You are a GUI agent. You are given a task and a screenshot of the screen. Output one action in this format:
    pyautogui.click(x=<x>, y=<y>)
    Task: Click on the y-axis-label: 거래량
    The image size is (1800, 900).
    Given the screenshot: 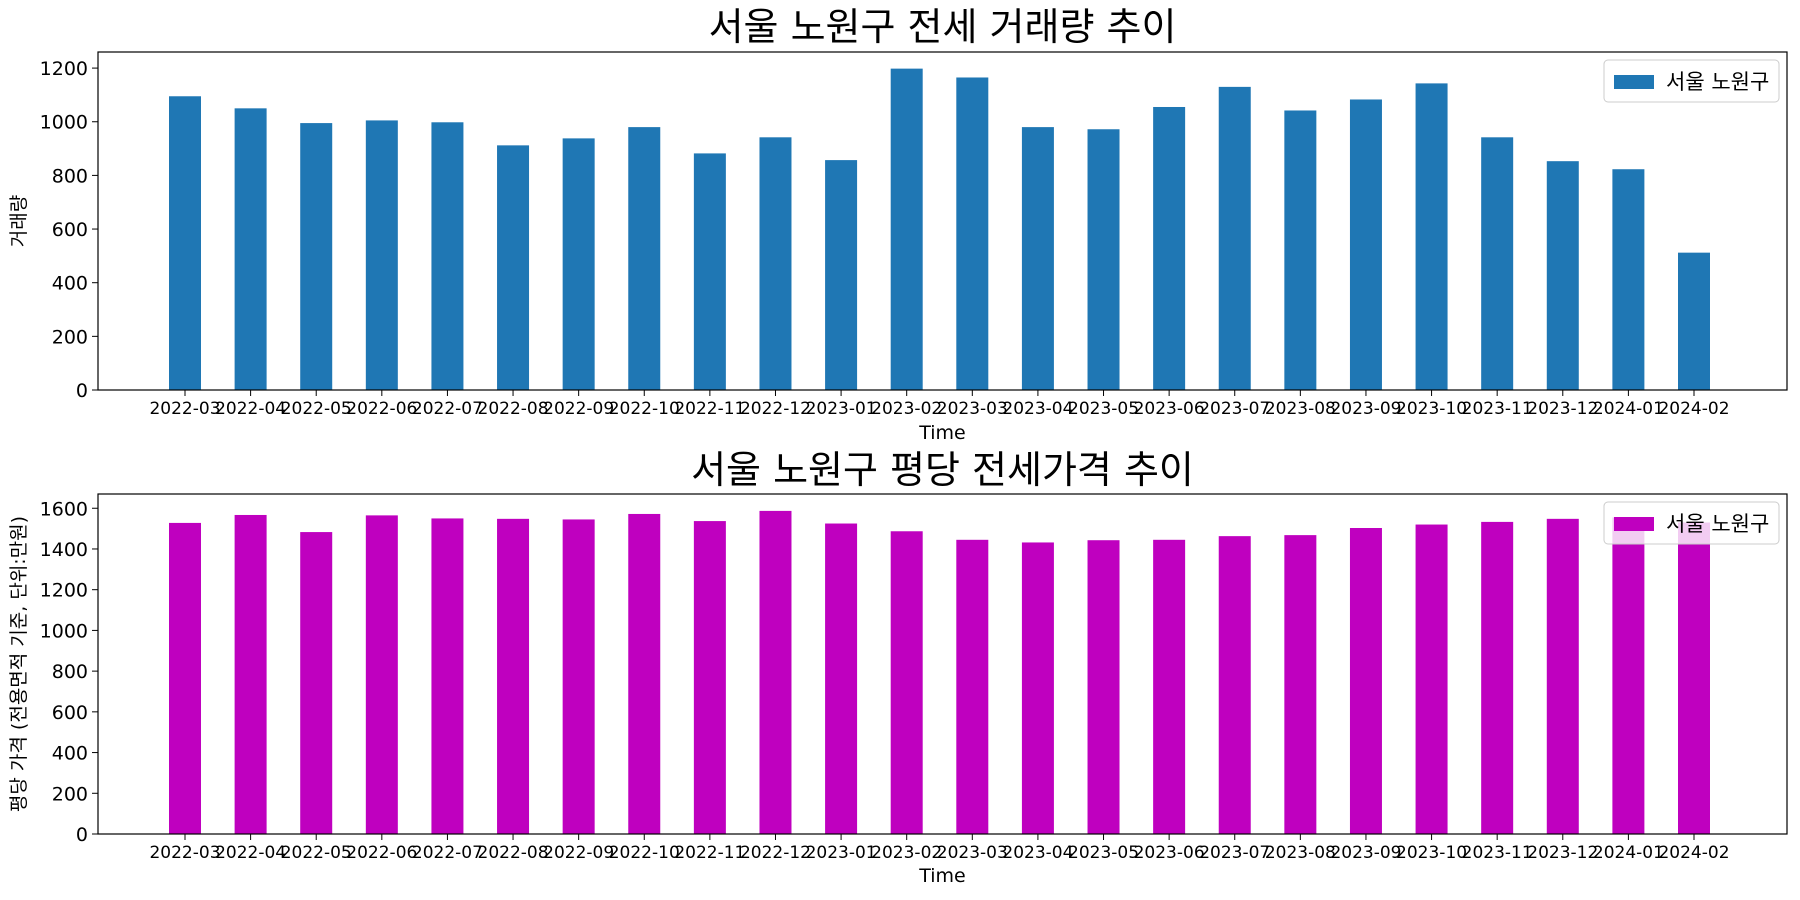 What is the action you would take?
    pyautogui.click(x=19, y=221)
    